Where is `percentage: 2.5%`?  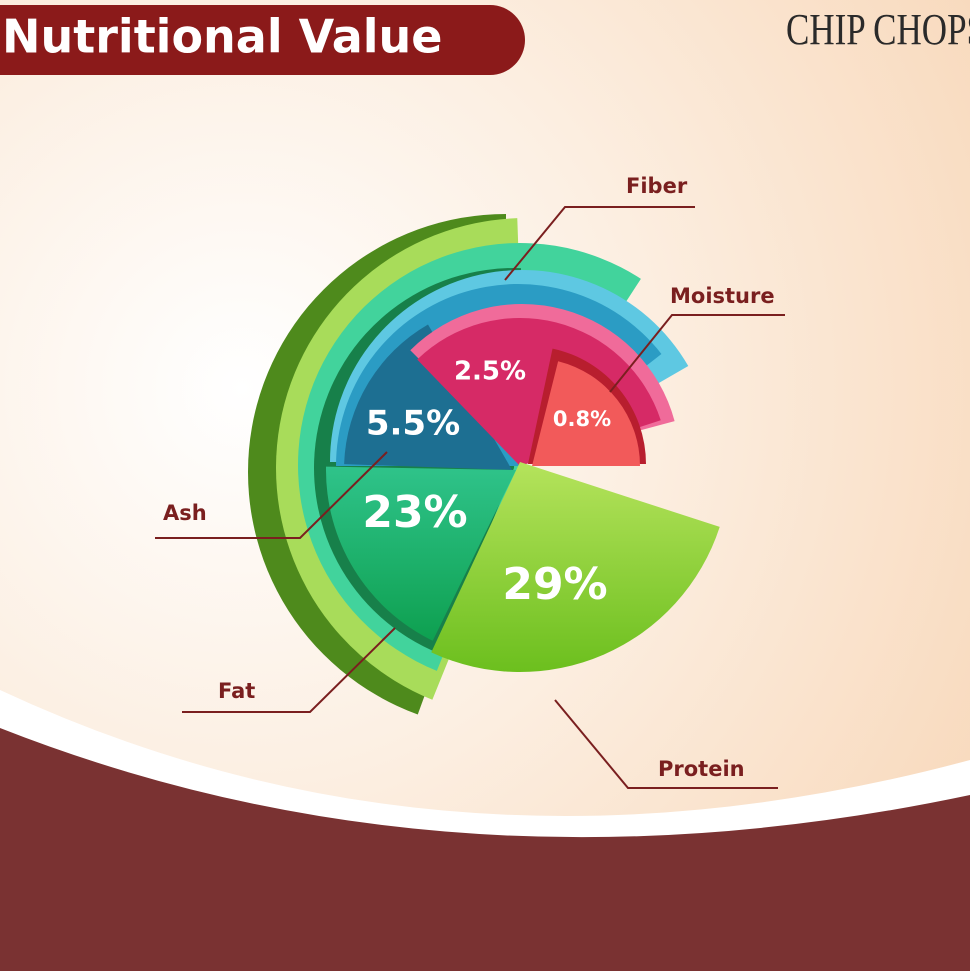 percentage: 2.5% is located at coordinates (490, 372).